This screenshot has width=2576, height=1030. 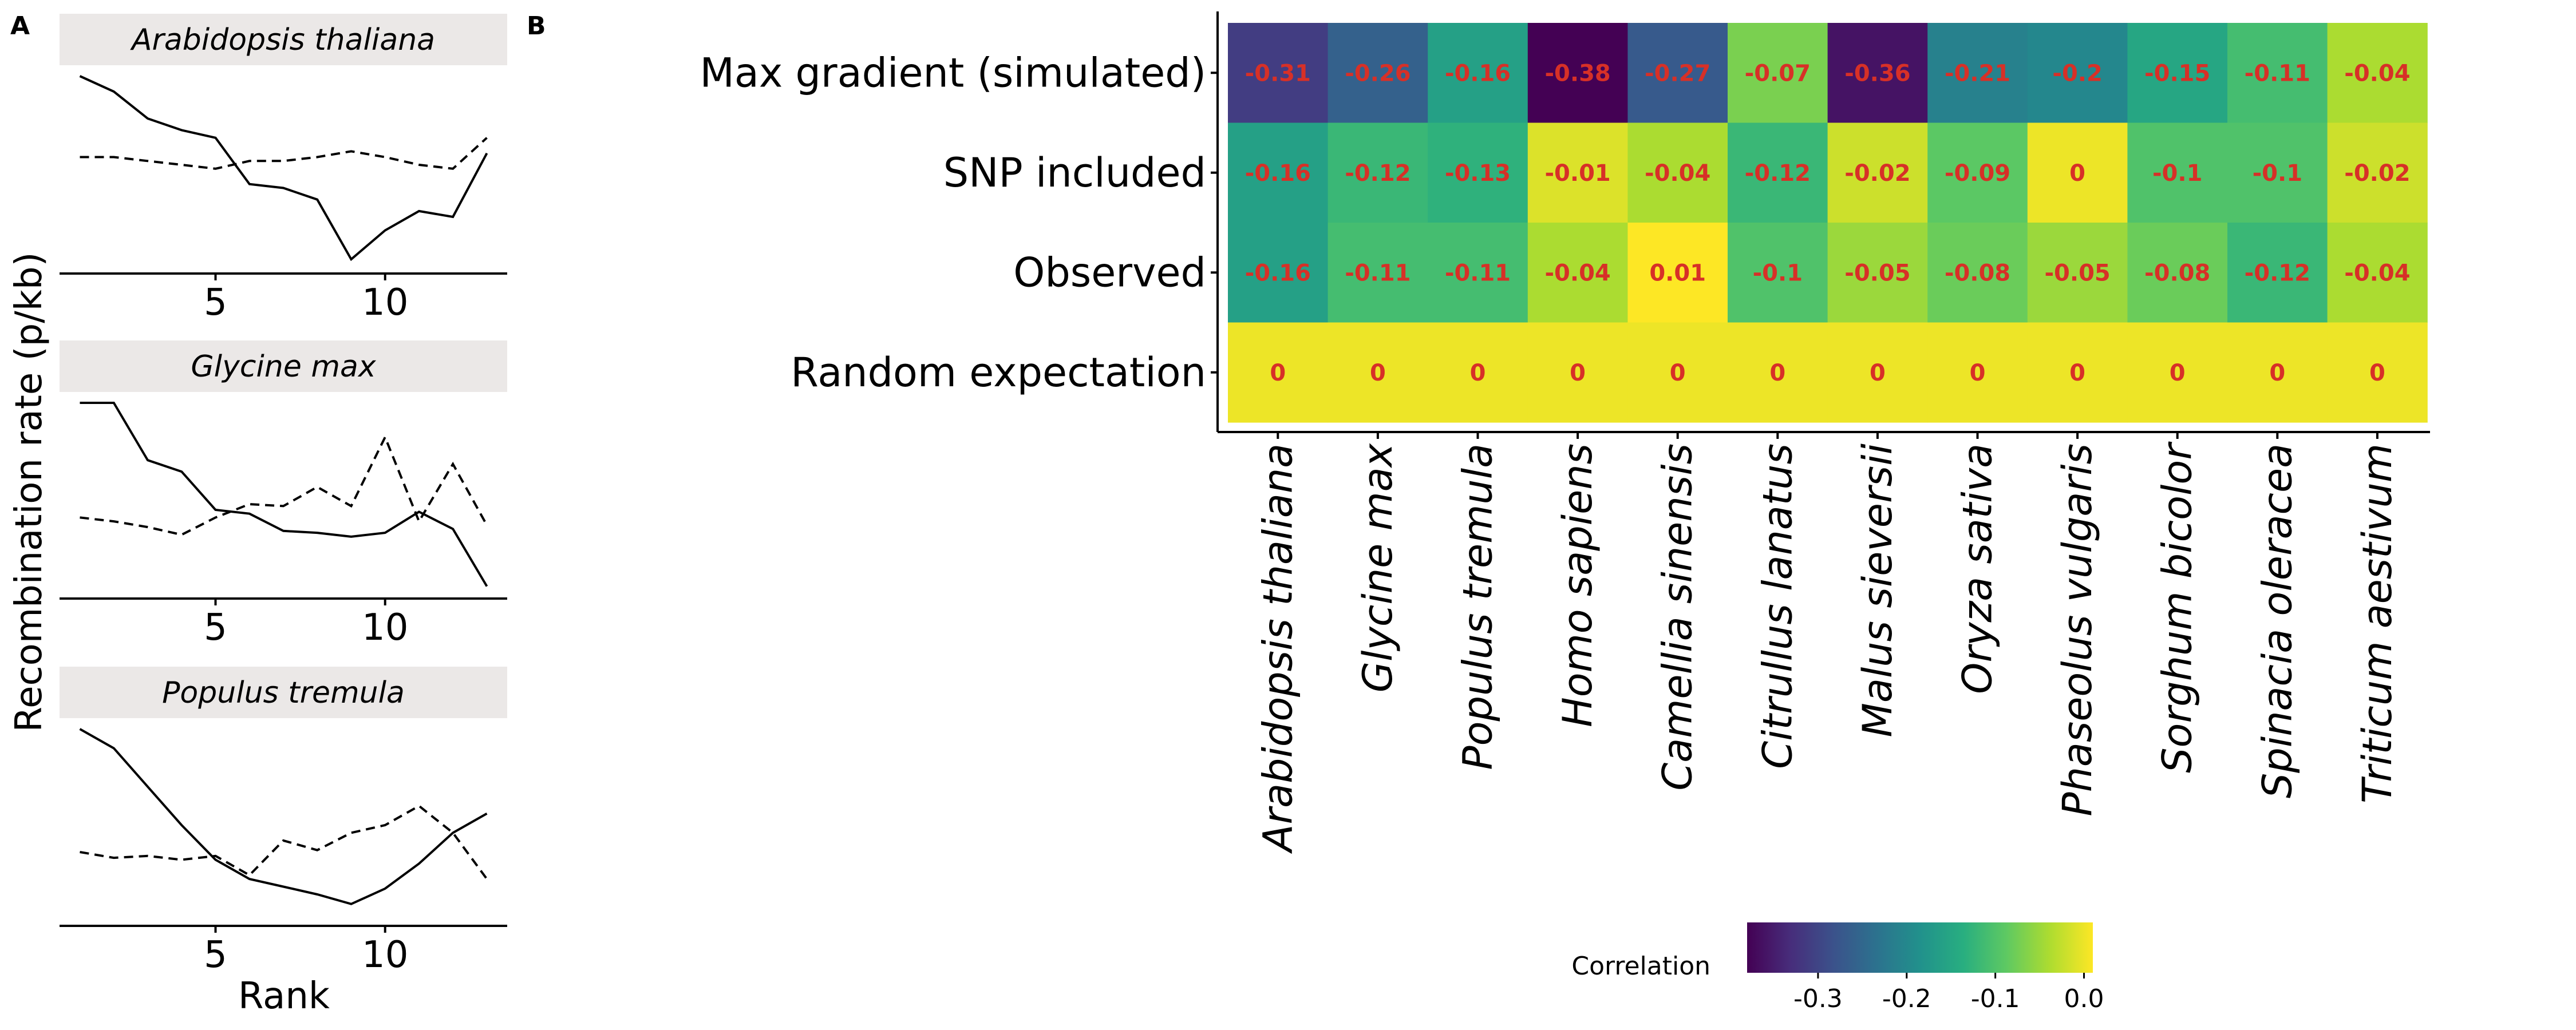 I want to click on heatmap-cell-label: -0.13, so click(x=1478, y=173).